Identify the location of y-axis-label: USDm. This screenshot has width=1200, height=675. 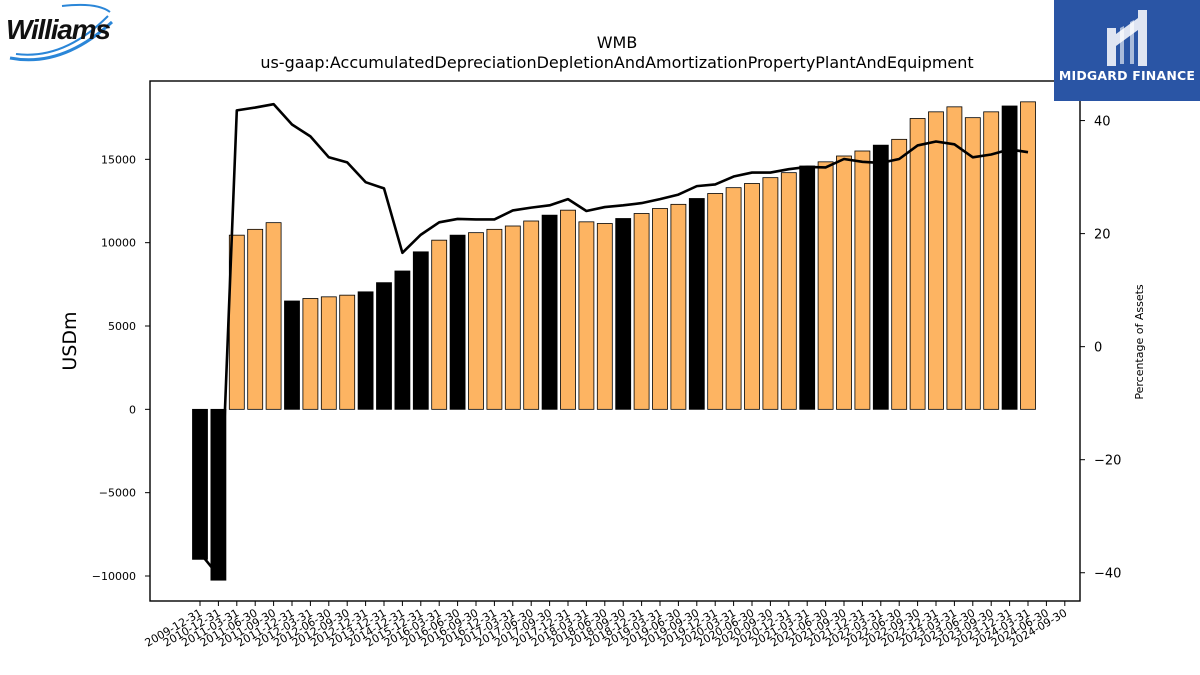
(70, 340).